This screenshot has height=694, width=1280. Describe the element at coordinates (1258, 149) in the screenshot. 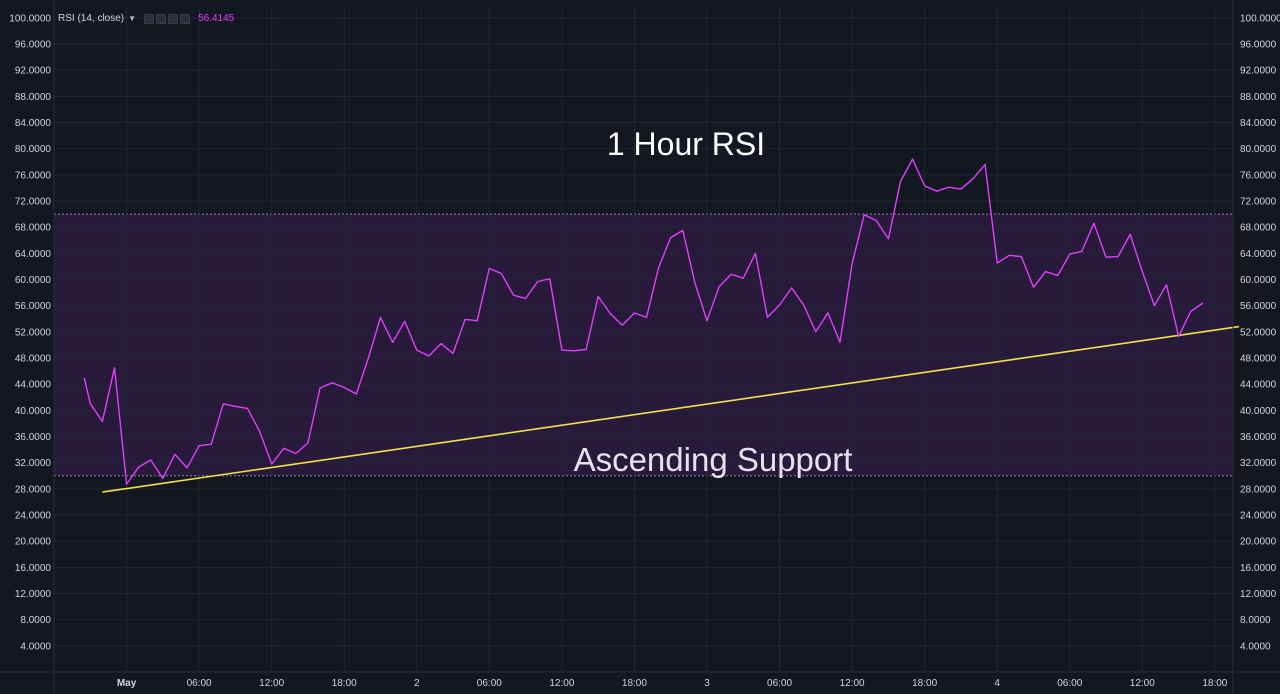

I see `y-tick-label-right: 80.0000` at that location.